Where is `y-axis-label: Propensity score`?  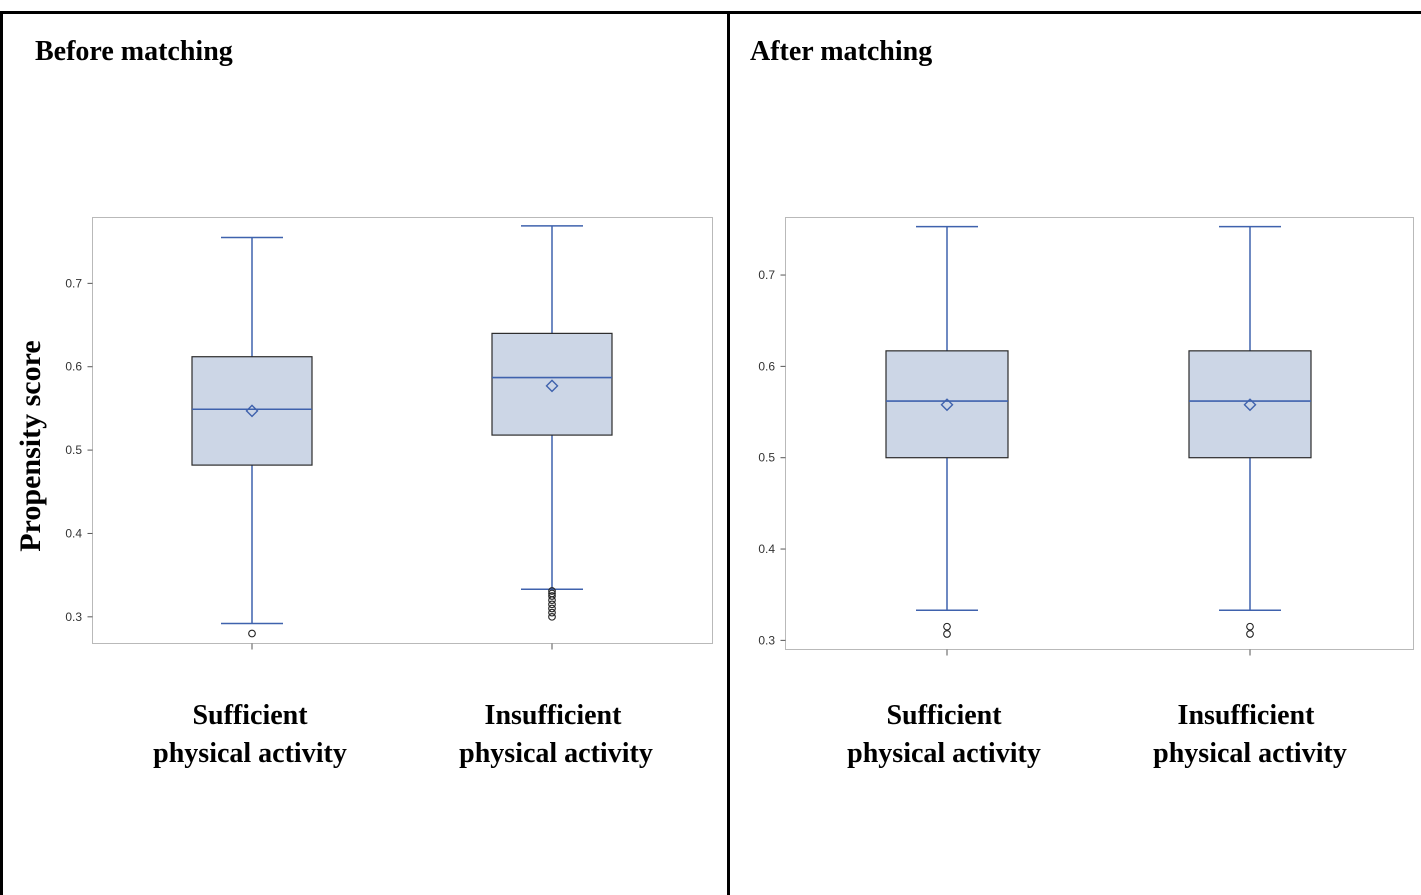 y-axis-label: Propensity score is located at coordinates (30, 445).